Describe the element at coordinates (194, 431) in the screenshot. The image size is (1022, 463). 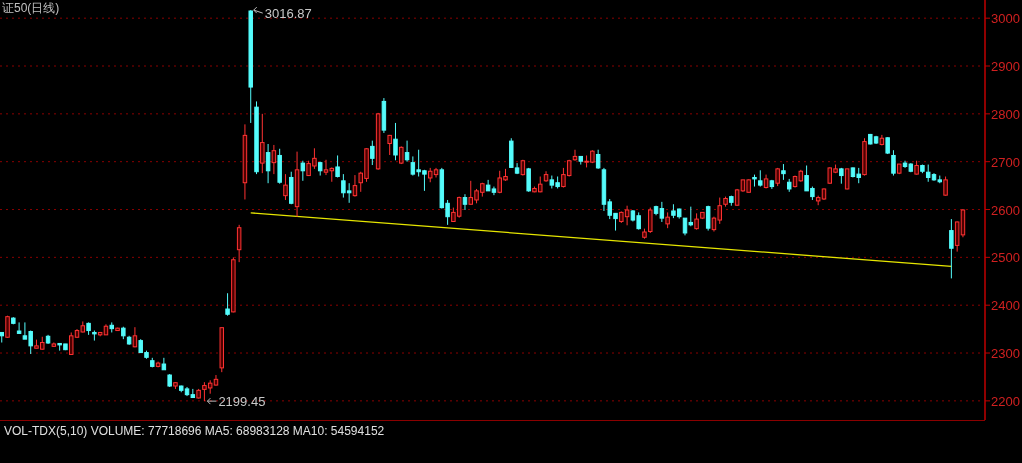
I see `annotation: VOL-TDX(5,10) VOLUME: 77718696 MA5: 68983128 MA10: 54594152` at that location.